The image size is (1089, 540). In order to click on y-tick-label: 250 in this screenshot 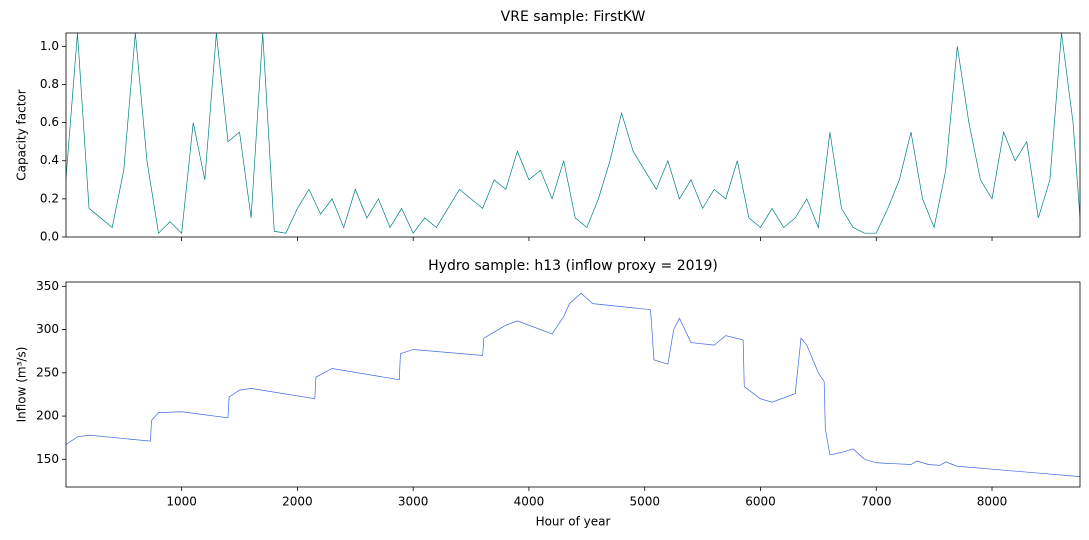, I will do `click(47, 372)`.